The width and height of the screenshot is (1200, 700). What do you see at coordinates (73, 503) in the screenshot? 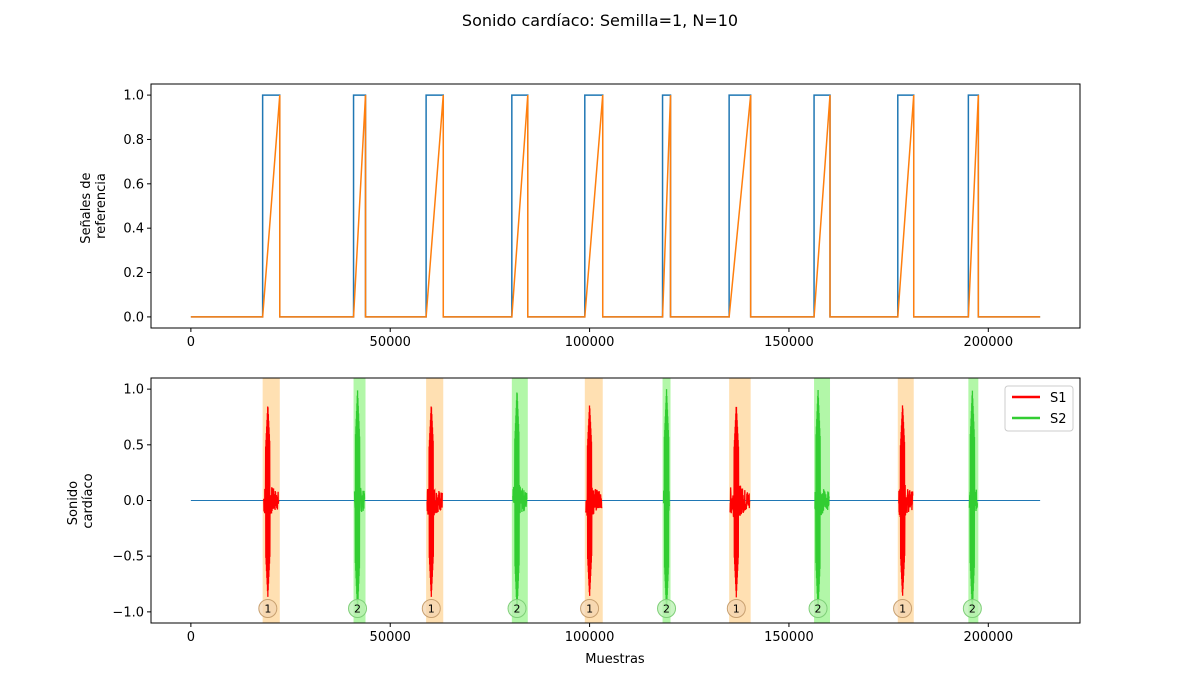
I see `bottom-ylabel-line1: Sonido` at bounding box center [73, 503].